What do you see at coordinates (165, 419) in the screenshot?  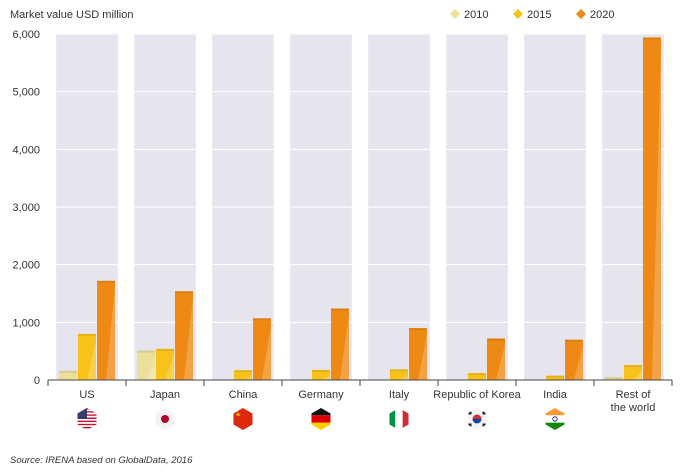 I see `japan-flag-icon` at bounding box center [165, 419].